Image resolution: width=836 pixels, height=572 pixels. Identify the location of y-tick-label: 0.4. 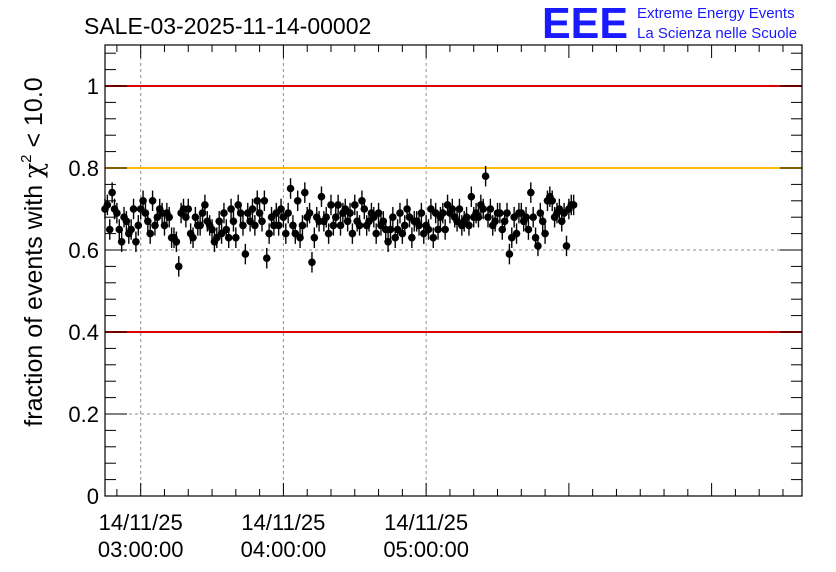
(83, 332).